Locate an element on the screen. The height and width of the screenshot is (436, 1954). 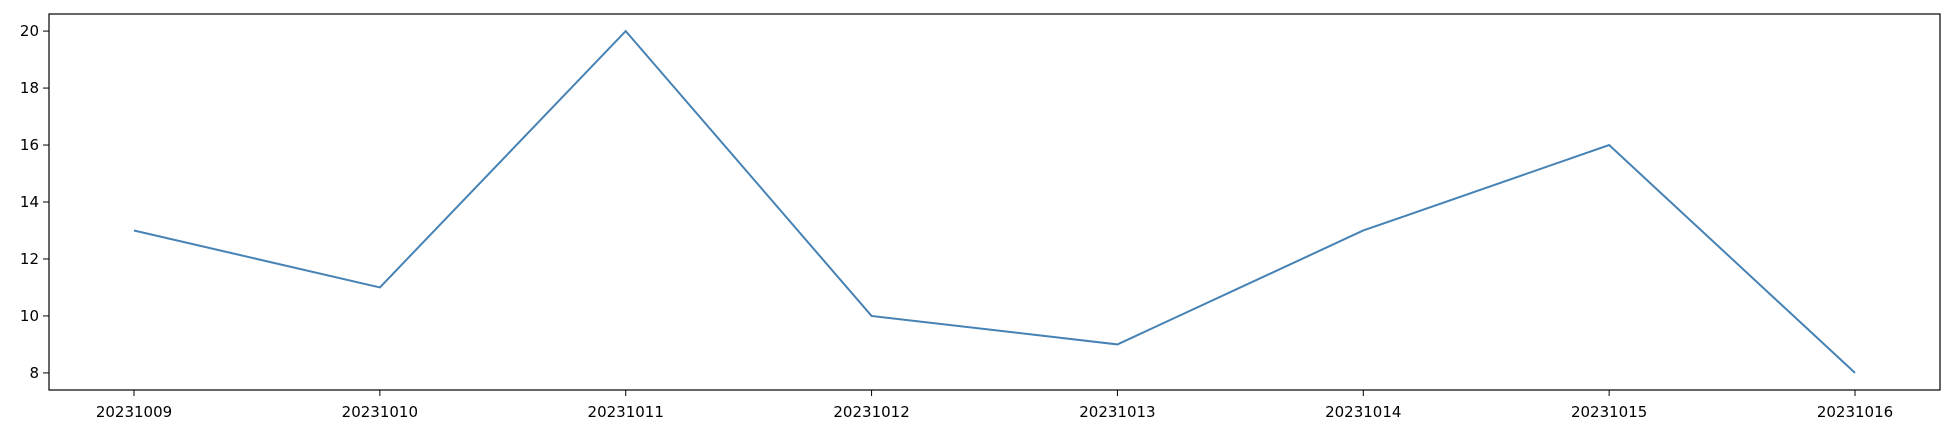
x-tick-label: 20231010 is located at coordinates (380, 412).